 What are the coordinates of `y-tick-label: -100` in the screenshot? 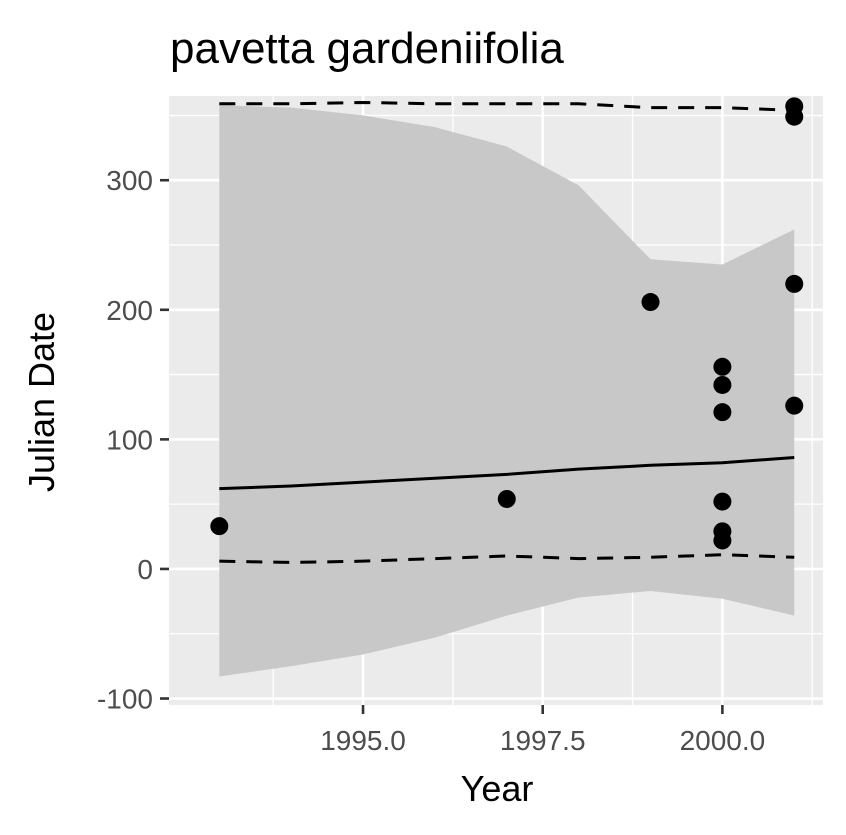 It's located at (125, 699).